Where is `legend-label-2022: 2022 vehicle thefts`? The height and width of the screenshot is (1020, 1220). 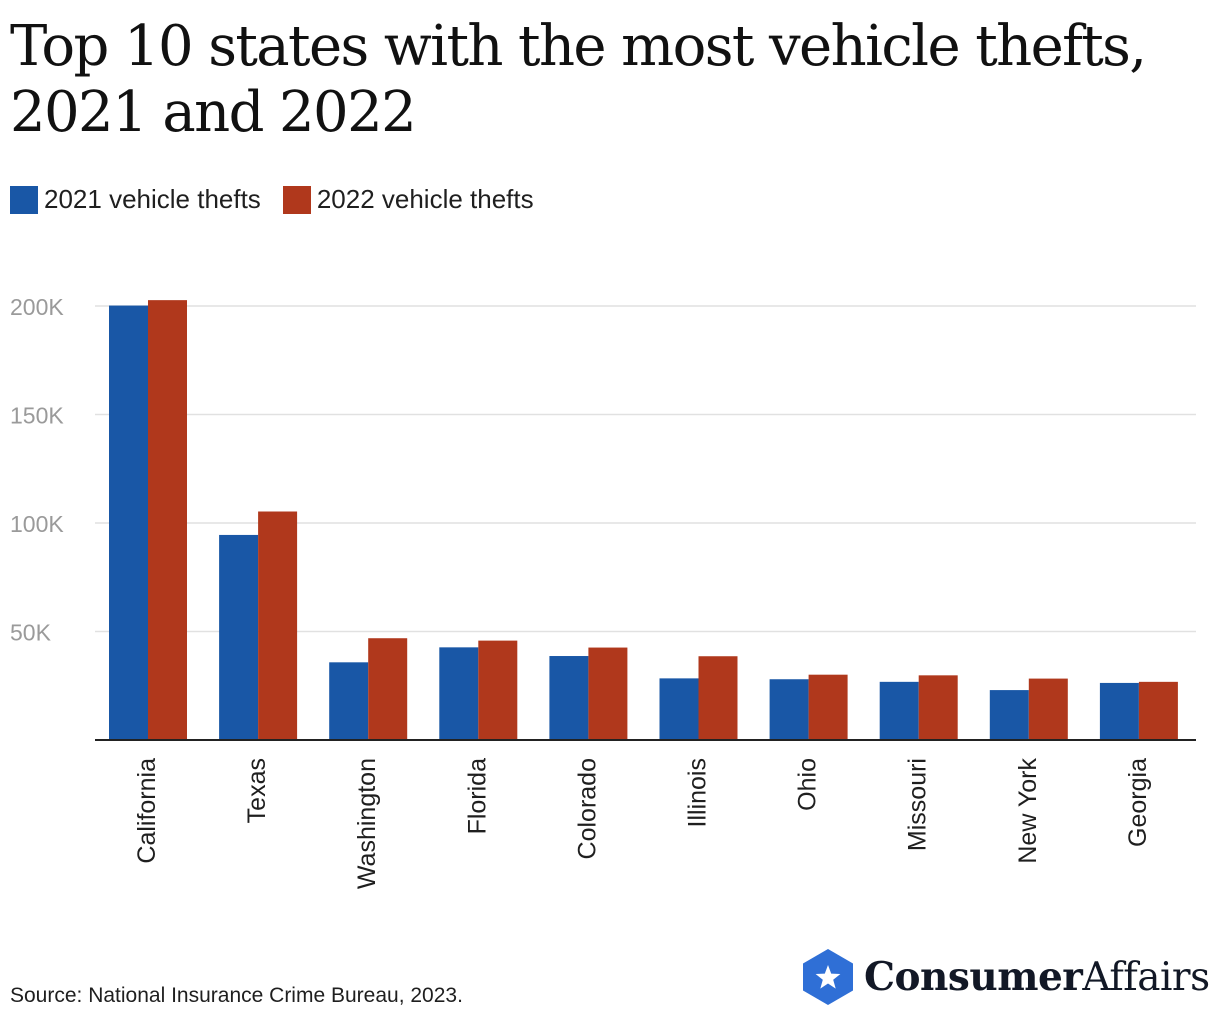
legend-label-2022: 2022 vehicle thefts is located at coordinates (425, 199).